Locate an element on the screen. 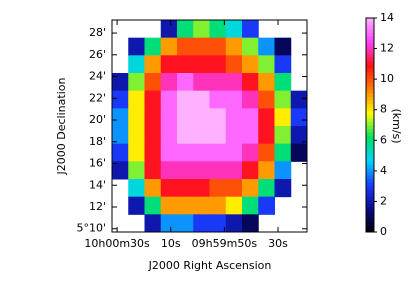 The image size is (415, 287). y-tick-label: 5°10' is located at coordinates (91, 228).